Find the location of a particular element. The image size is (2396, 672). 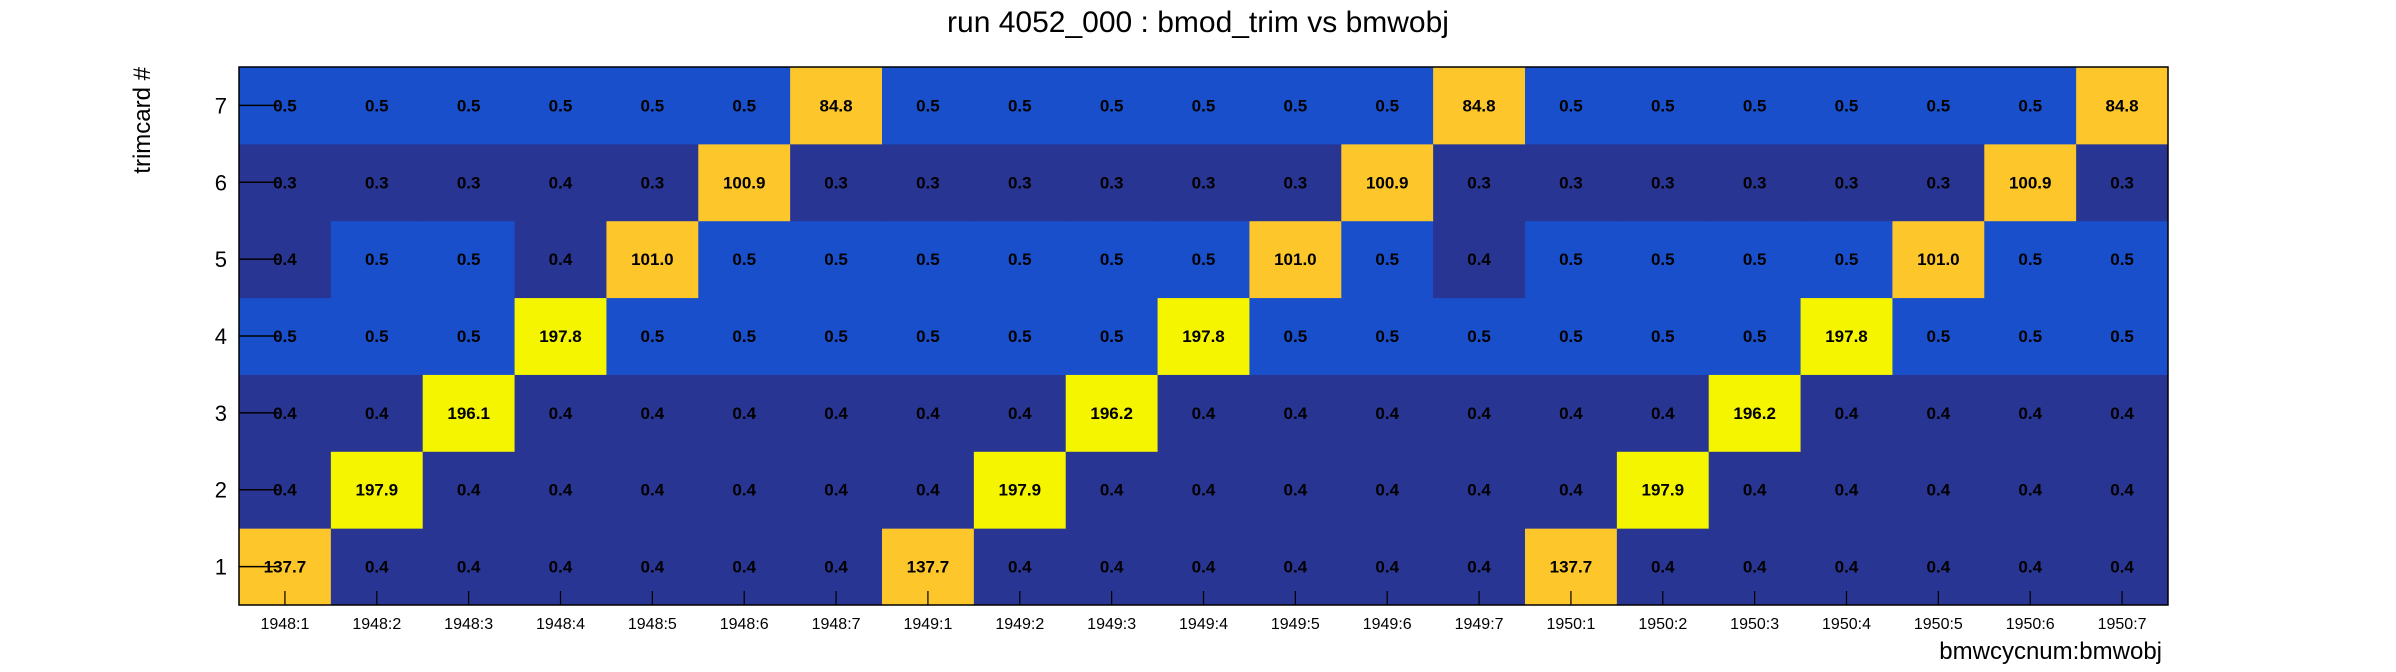

cell-value-label: 196.2 is located at coordinates (1111, 413).